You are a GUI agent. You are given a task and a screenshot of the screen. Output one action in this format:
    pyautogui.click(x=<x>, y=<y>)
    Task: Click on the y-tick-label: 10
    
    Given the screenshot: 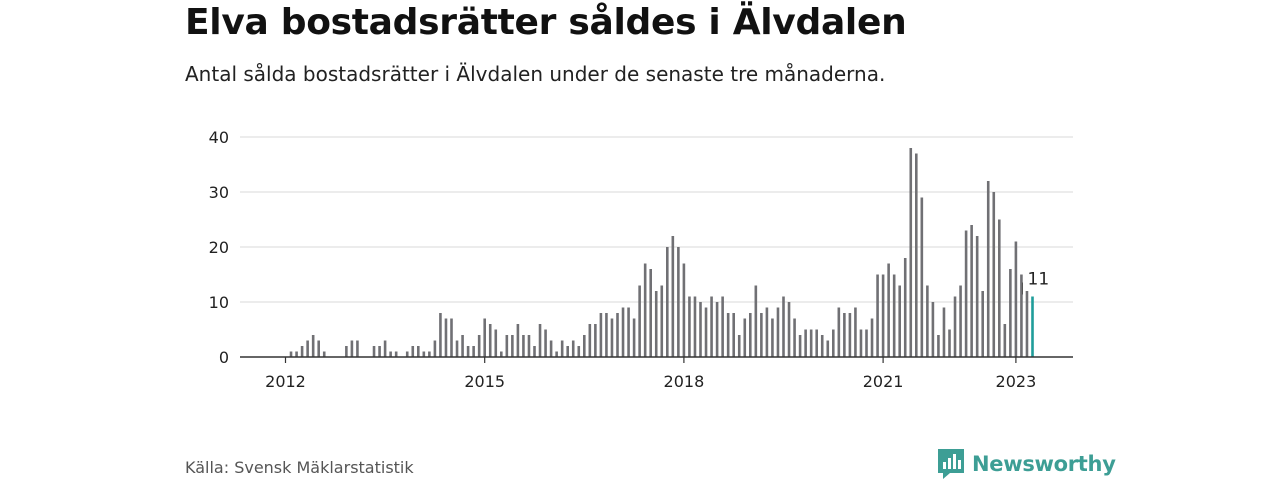 What is the action you would take?
    pyautogui.click(x=219, y=302)
    